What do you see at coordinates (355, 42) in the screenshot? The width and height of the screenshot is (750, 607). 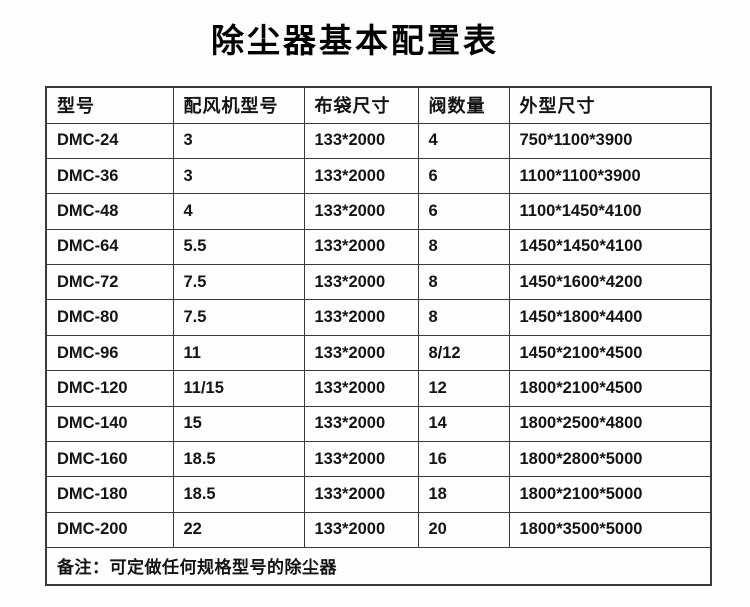 I see `page-title: 除尘器基本配置表` at bounding box center [355, 42].